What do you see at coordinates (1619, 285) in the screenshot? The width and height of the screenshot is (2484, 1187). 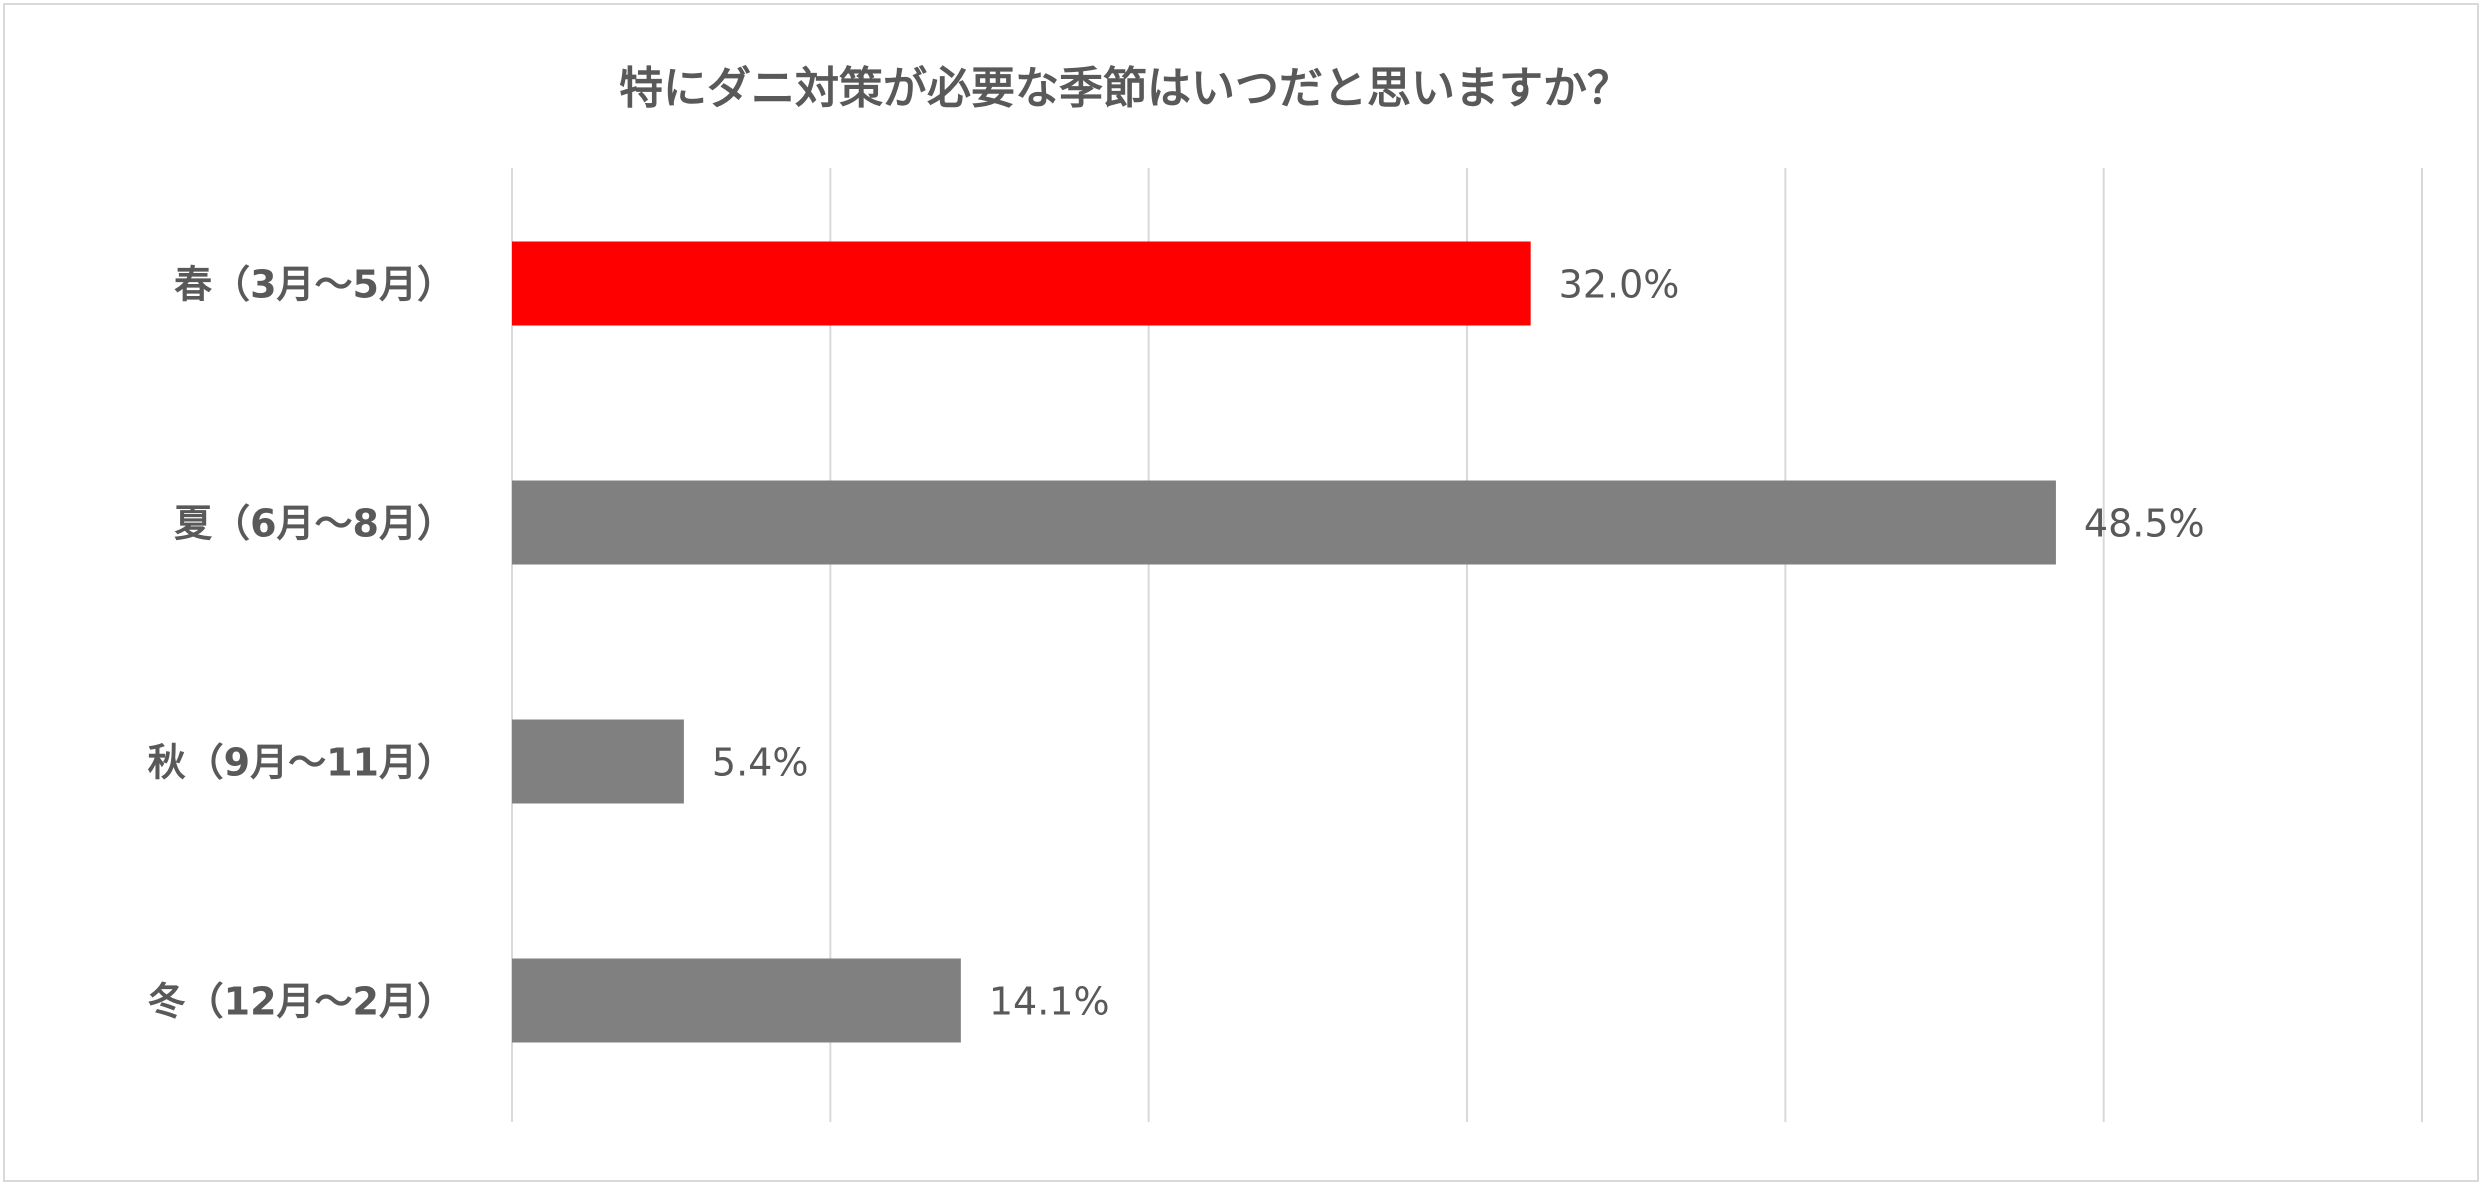 I see `data-label: 32.0%` at bounding box center [1619, 285].